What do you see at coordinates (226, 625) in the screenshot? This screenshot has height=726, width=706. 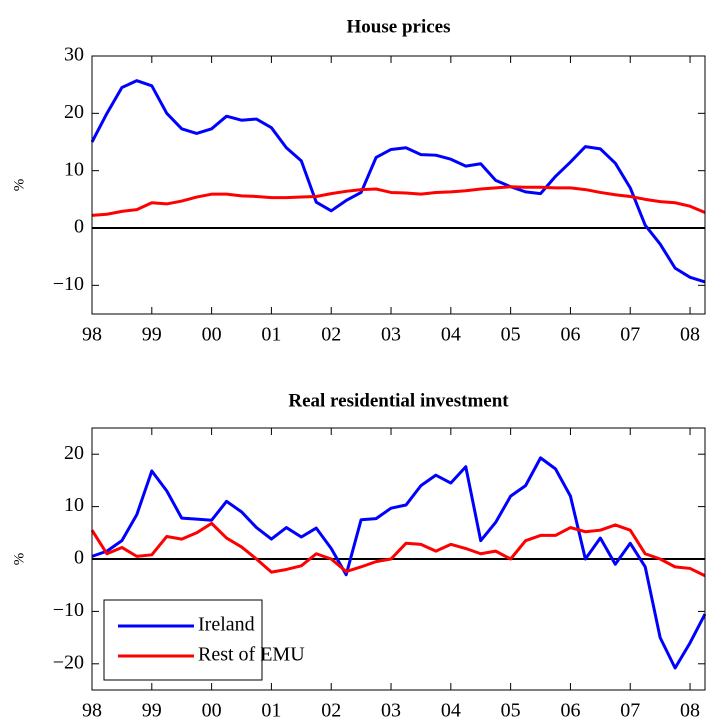 I see `legend-label: Ireland` at bounding box center [226, 625].